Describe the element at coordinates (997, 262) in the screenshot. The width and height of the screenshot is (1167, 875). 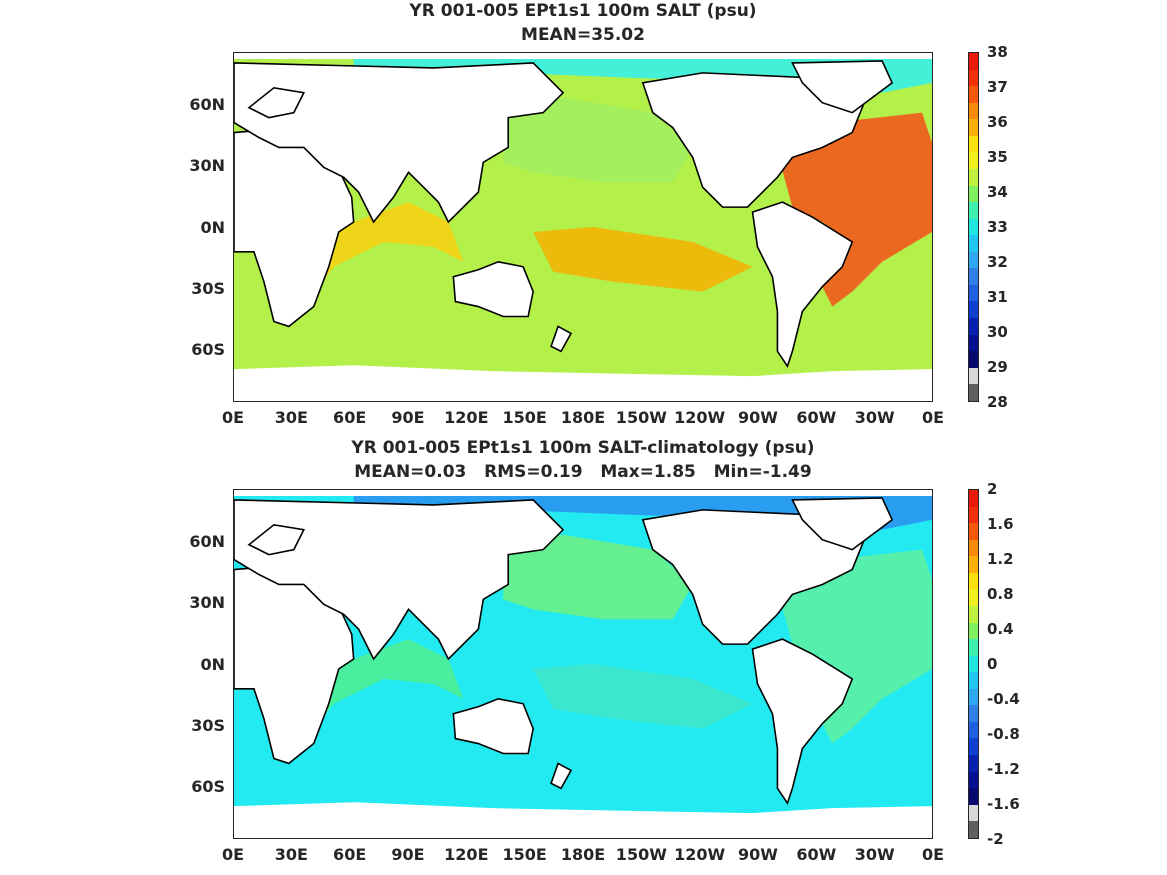
I see `colorbar-tick-label: 32` at that location.